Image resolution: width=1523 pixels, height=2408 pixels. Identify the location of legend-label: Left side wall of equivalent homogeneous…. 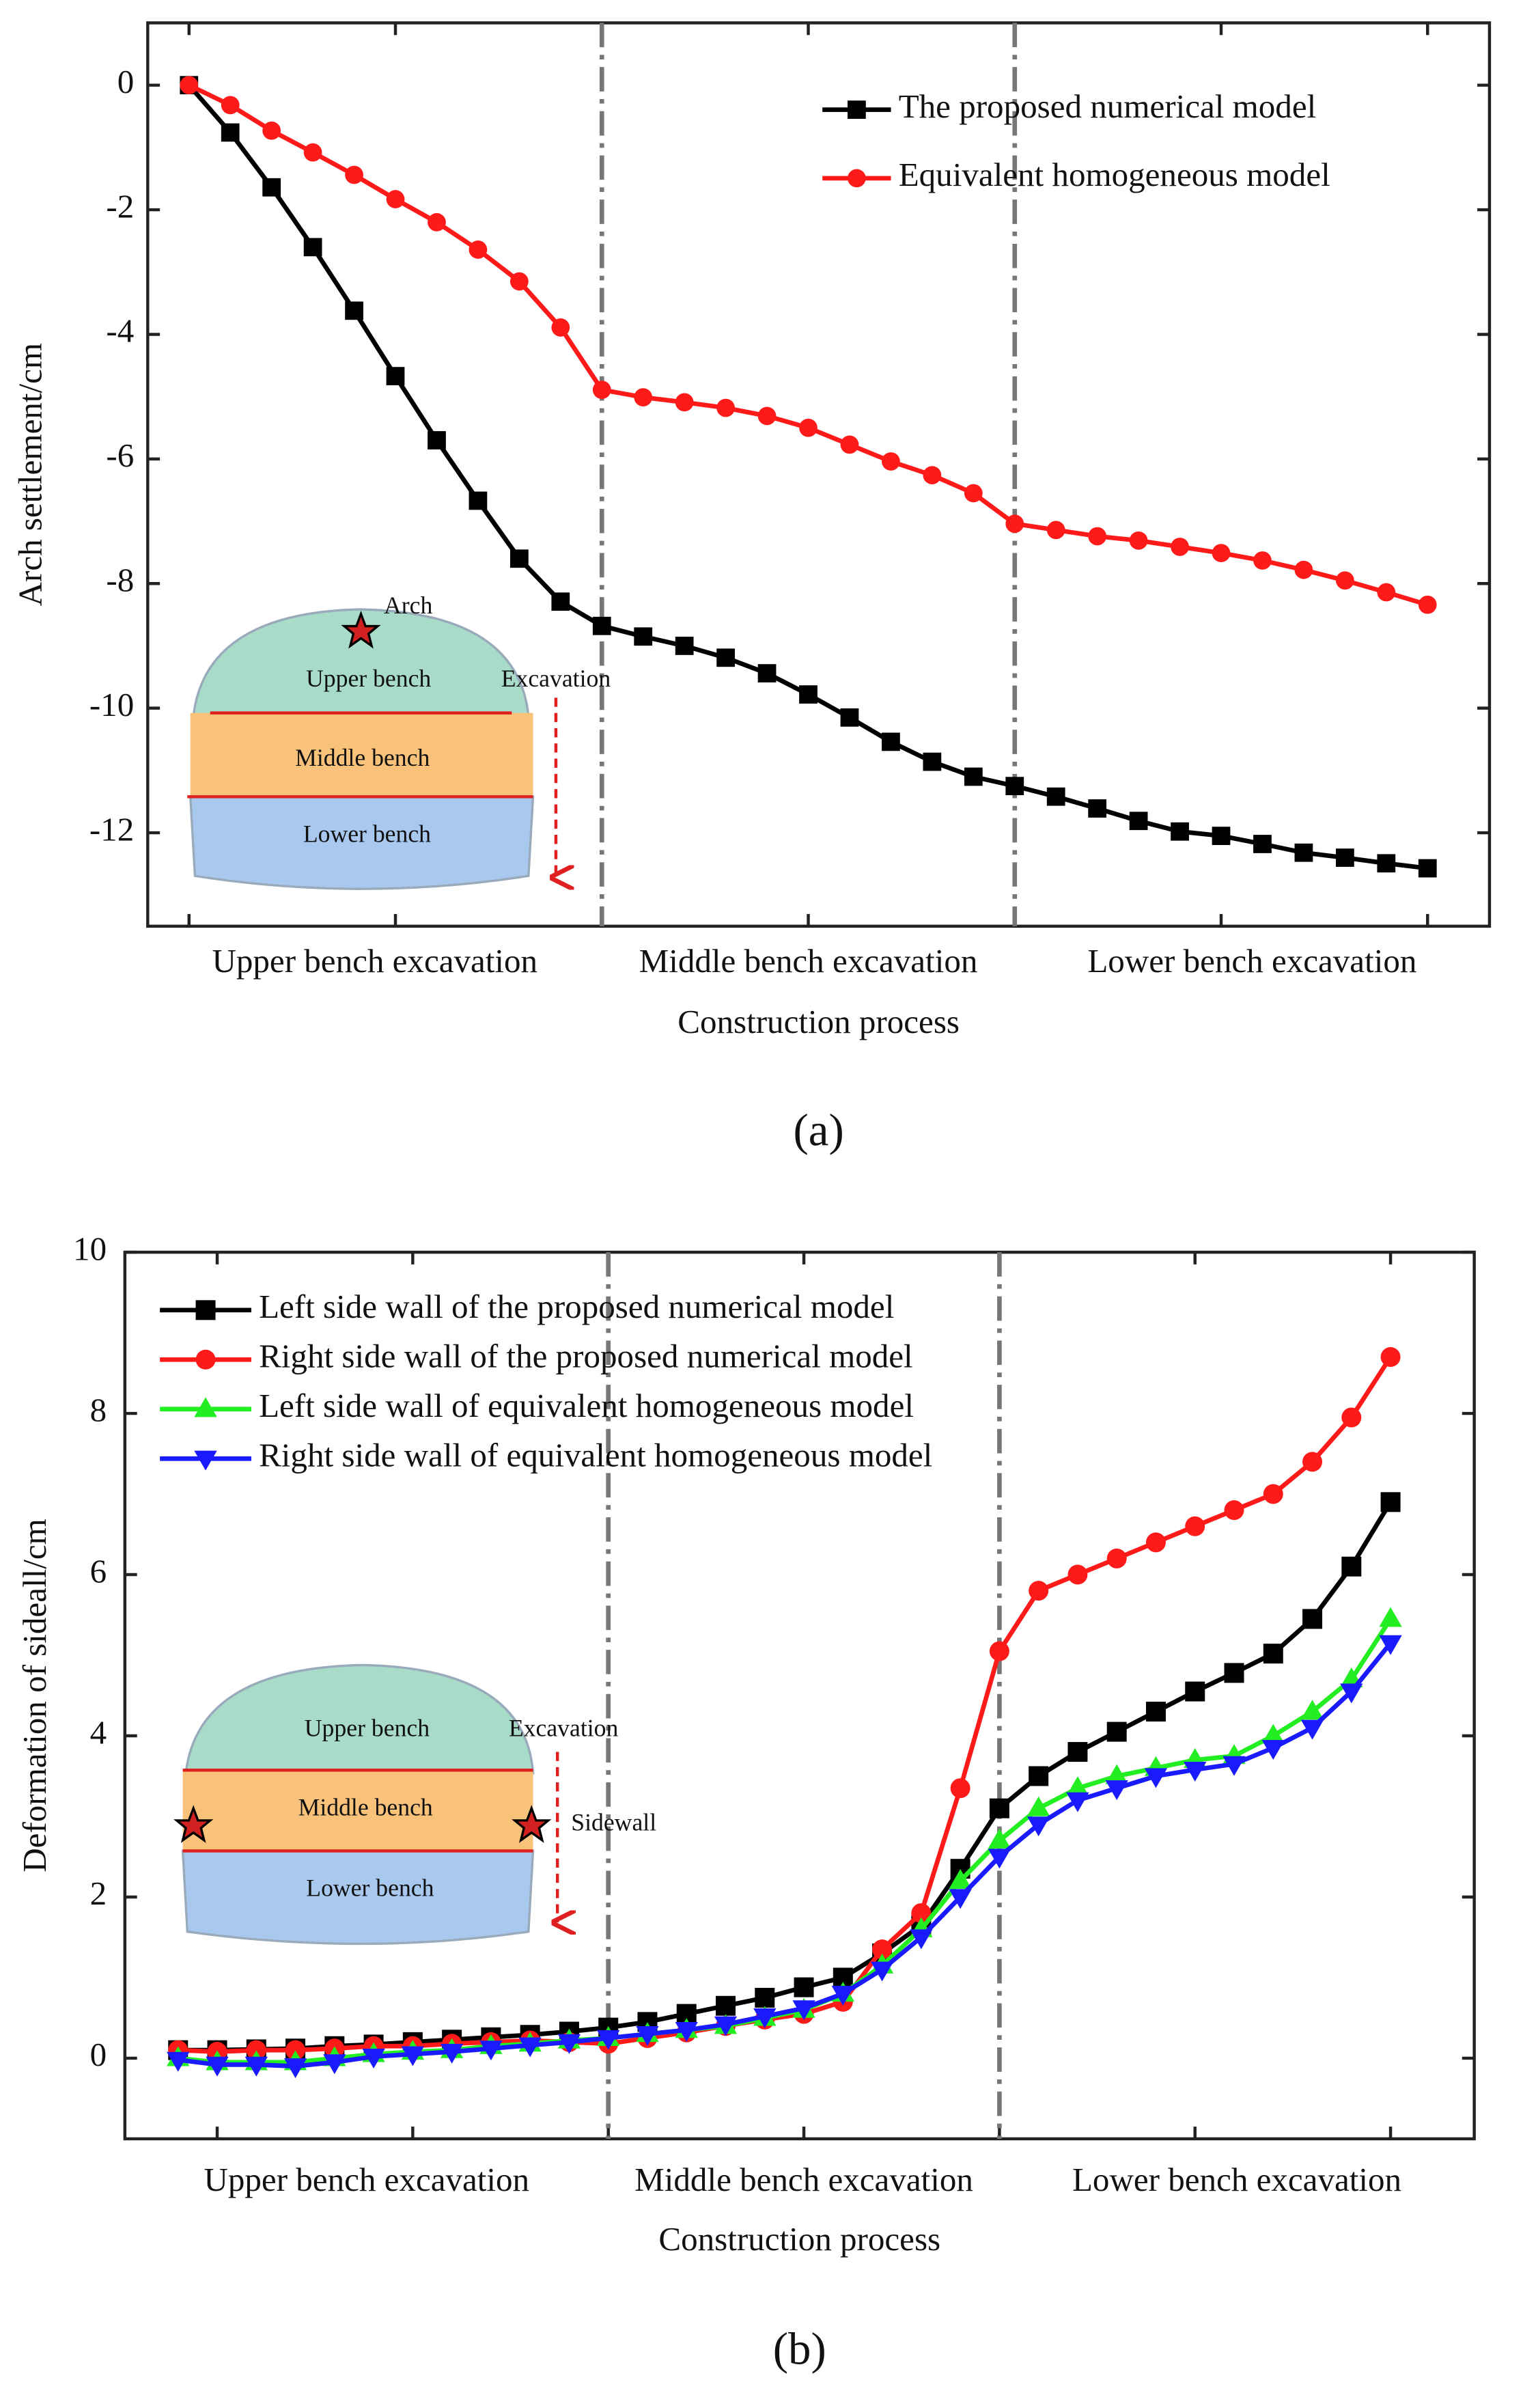
(586, 1406).